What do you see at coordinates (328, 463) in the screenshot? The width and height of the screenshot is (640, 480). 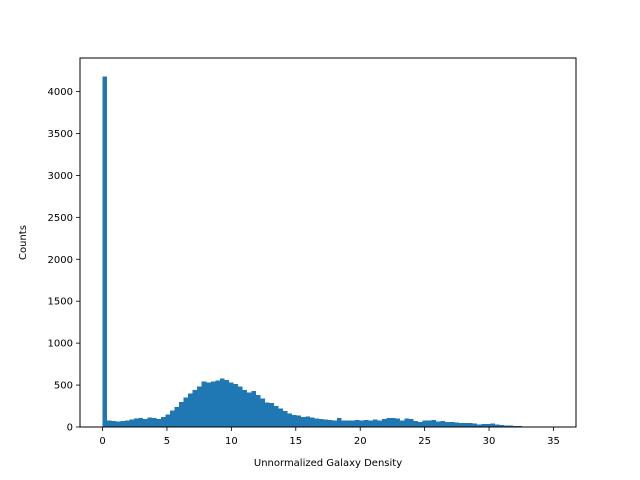 I see `x-axis-label: Unnormalized Galaxy Density` at bounding box center [328, 463].